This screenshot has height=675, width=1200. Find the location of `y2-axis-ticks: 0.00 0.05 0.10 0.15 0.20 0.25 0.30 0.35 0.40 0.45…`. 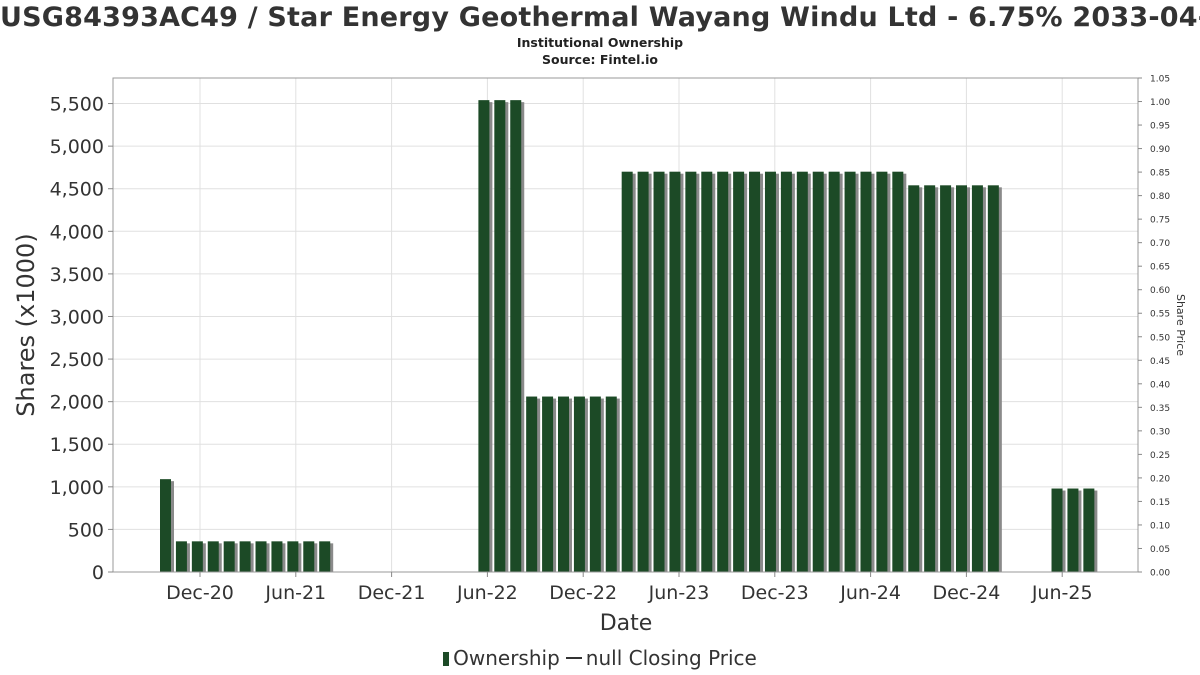

y2-axis-ticks: 0.00 0.05 0.10 0.15 0.20 0.25 0.30 0.35 0.40 0.45… is located at coordinates (1154, 327).